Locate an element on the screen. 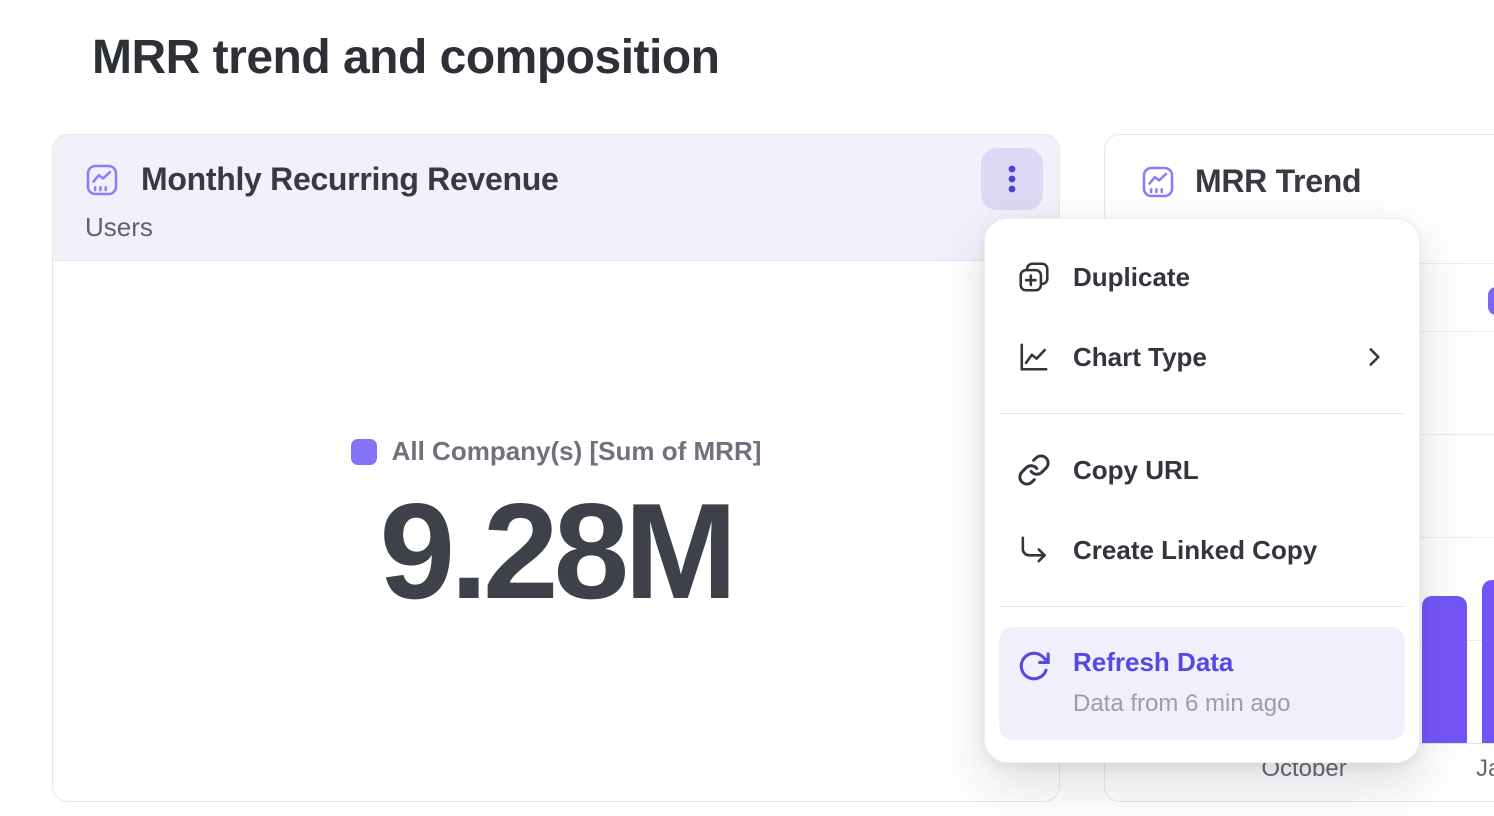  mrr-card-subtitle: Users is located at coordinates (119, 227).